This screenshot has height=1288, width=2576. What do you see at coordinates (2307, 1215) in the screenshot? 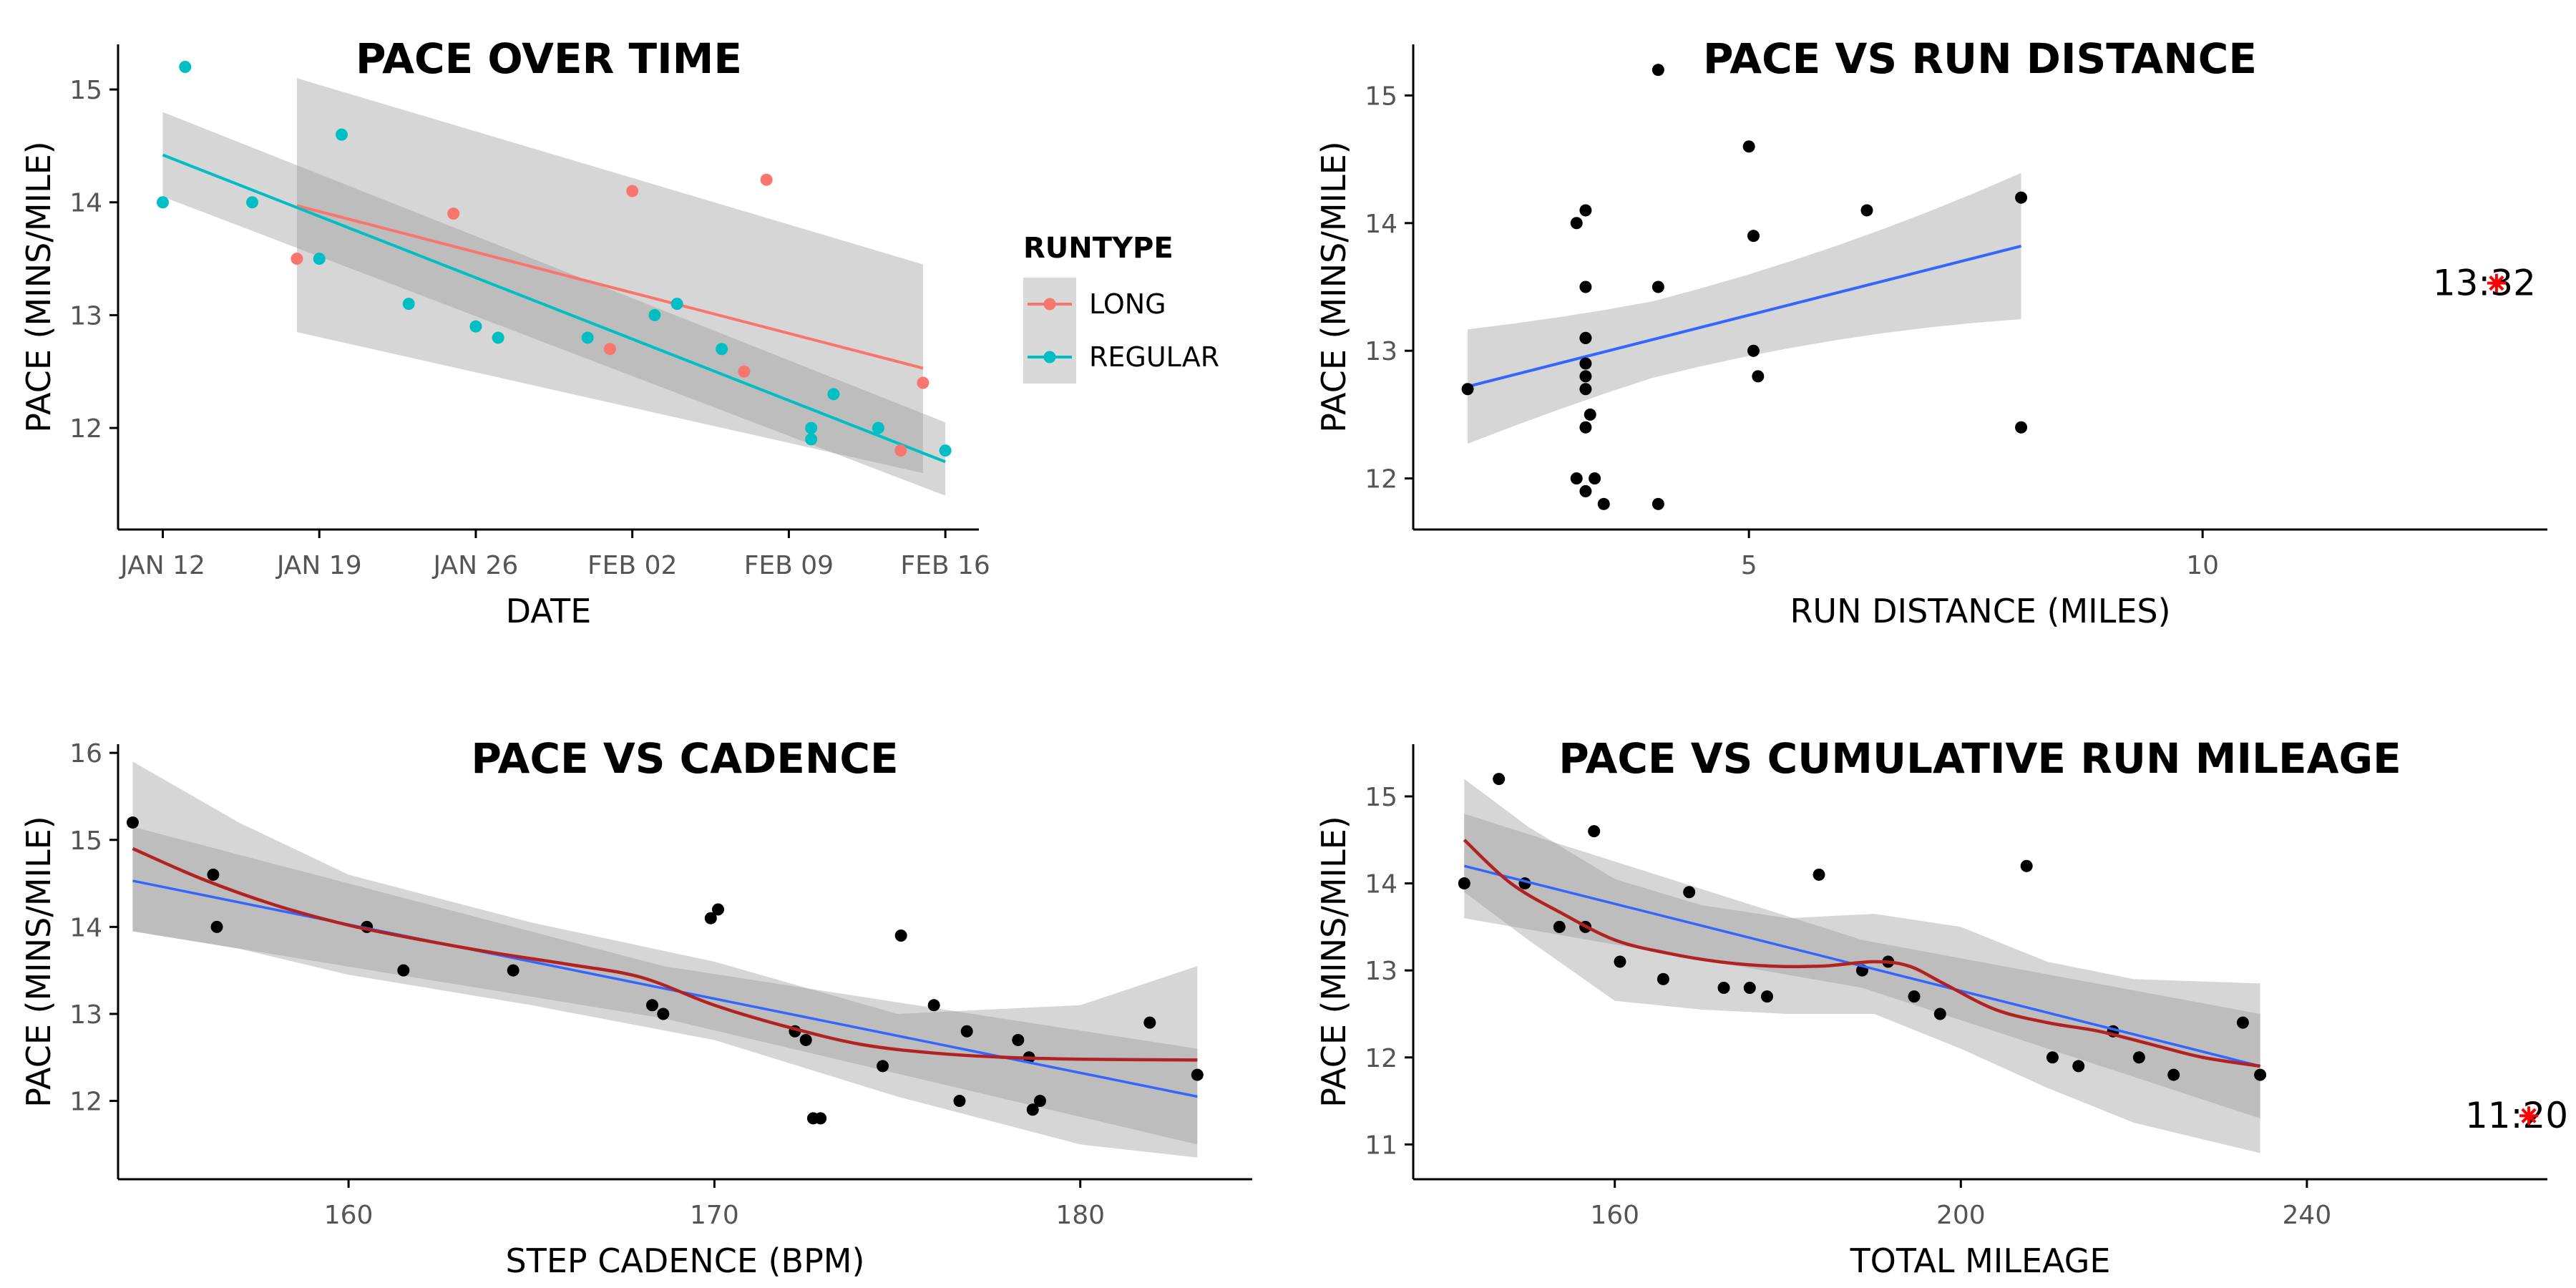
I see `x-tick-label: 240` at bounding box center [2307, 1215].